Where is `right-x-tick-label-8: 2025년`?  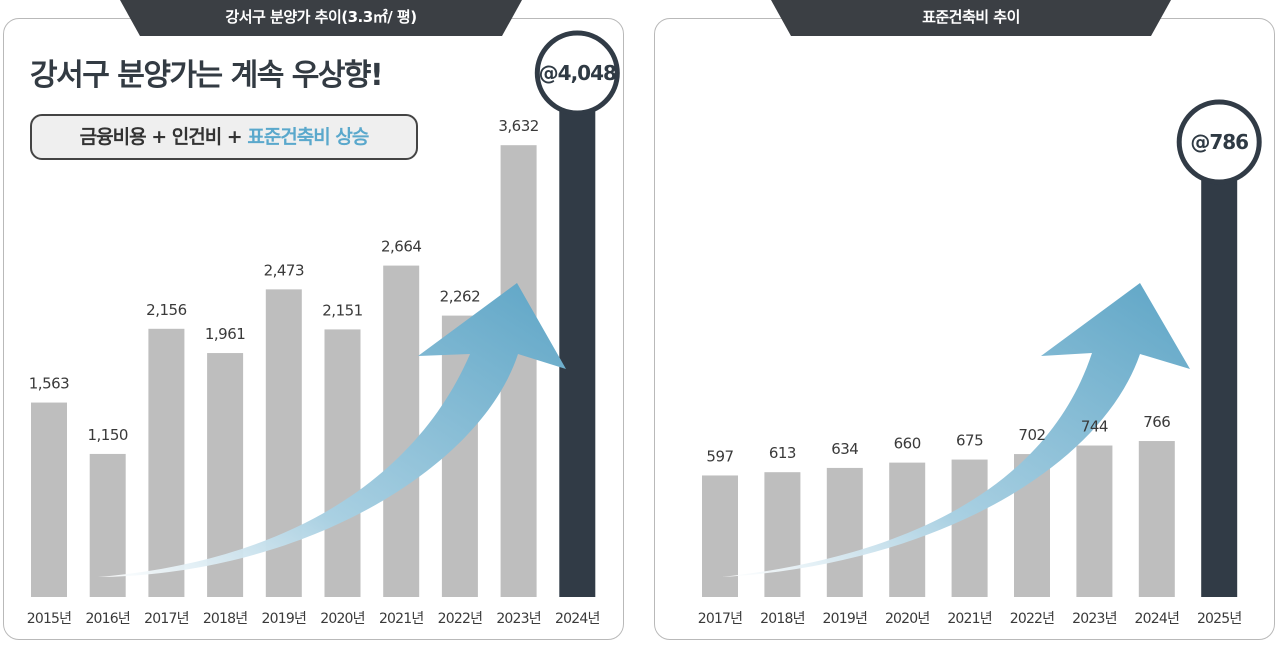
right-x-tick-label-8: 2025년 is located at coordinates (1219, 619).